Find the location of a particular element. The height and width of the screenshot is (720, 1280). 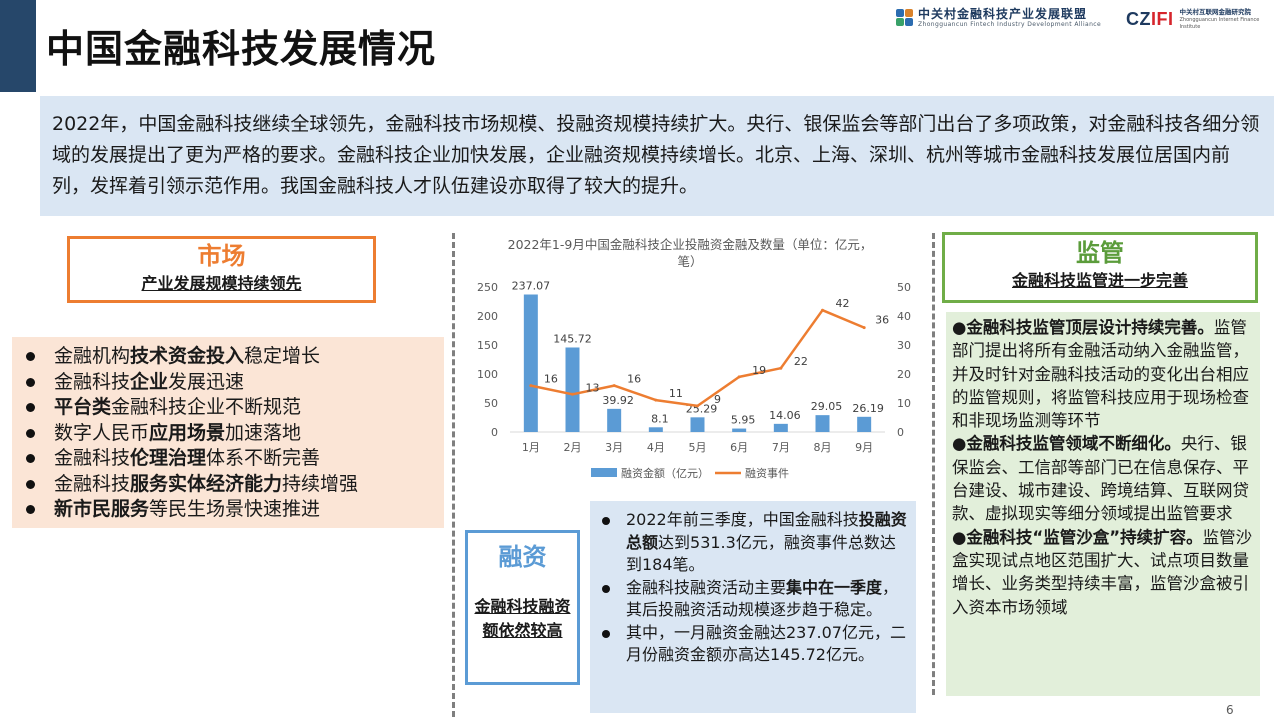

section-divider-left is located at coordinates (453, 475).